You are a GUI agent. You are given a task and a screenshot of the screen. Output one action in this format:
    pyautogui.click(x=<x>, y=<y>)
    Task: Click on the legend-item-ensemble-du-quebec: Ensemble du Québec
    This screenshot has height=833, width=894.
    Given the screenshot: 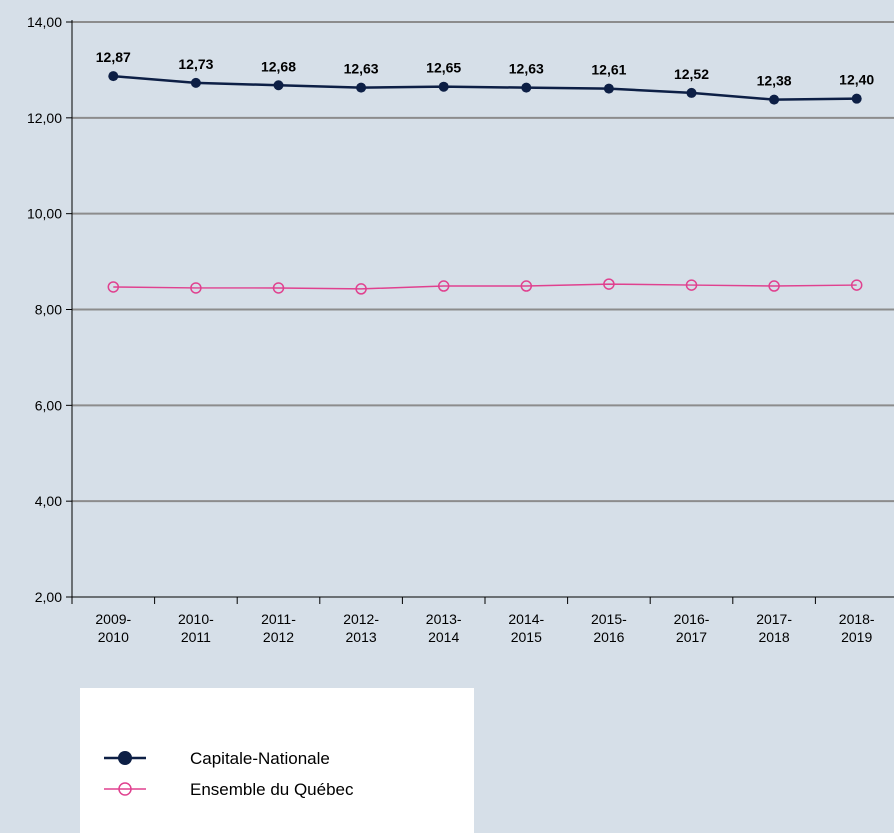 What is the action you would take?
    pyautogui.click(x=277, y=789)
    